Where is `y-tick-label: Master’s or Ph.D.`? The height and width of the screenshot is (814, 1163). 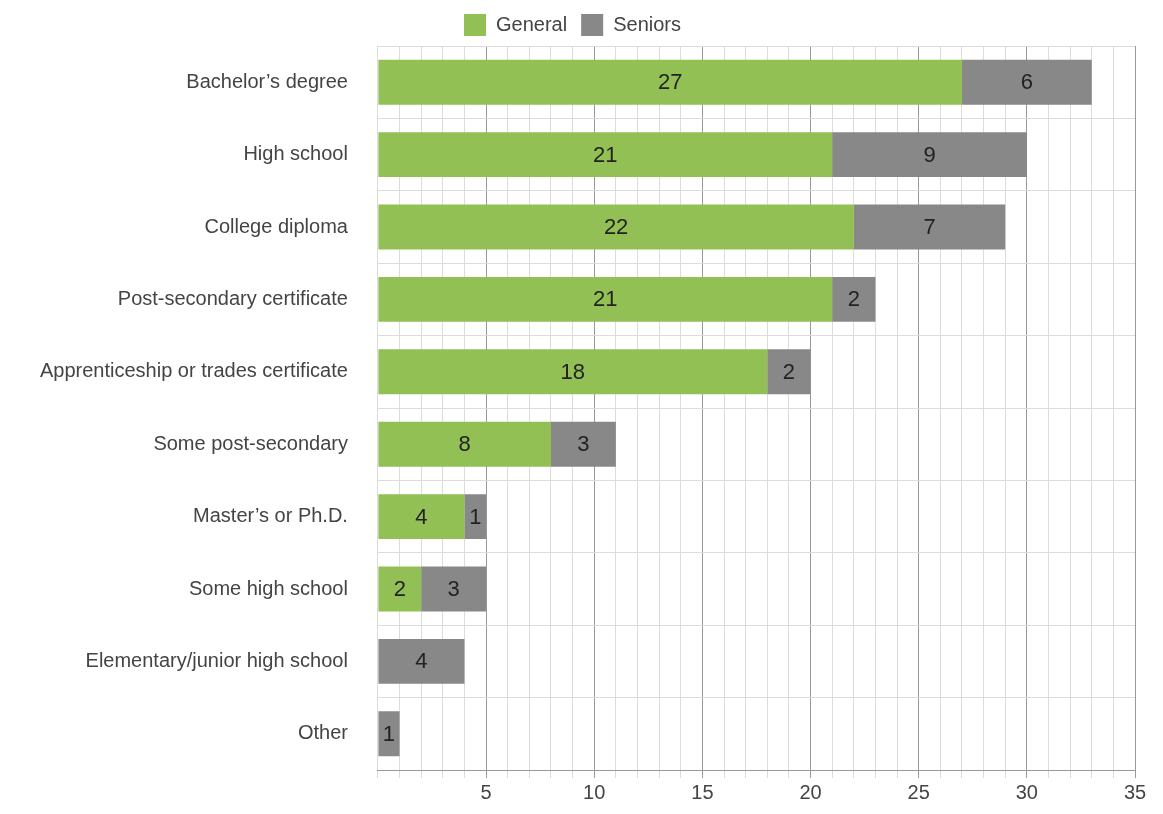
y-tick-label: Master’s or Ph.D. is located at coordinates (270, 515).